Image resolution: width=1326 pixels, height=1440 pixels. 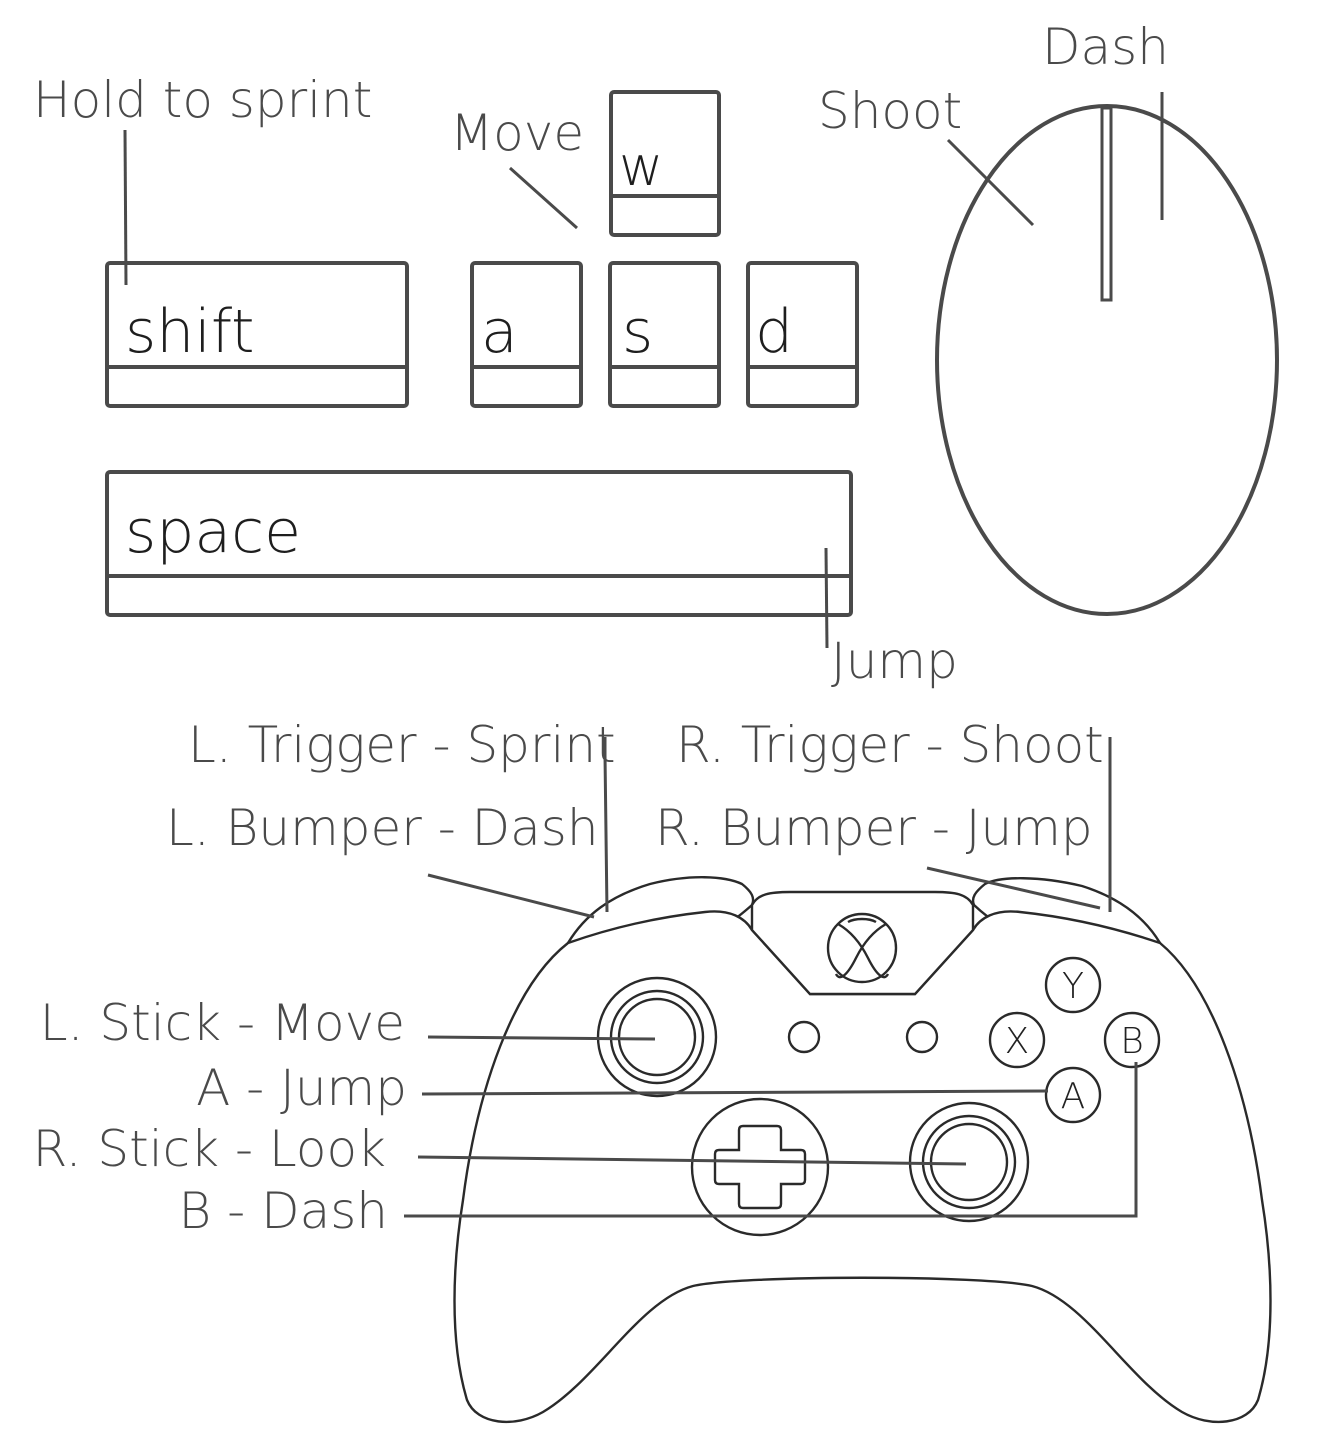 I want to click on view-button, so click(x=804, y=1037).